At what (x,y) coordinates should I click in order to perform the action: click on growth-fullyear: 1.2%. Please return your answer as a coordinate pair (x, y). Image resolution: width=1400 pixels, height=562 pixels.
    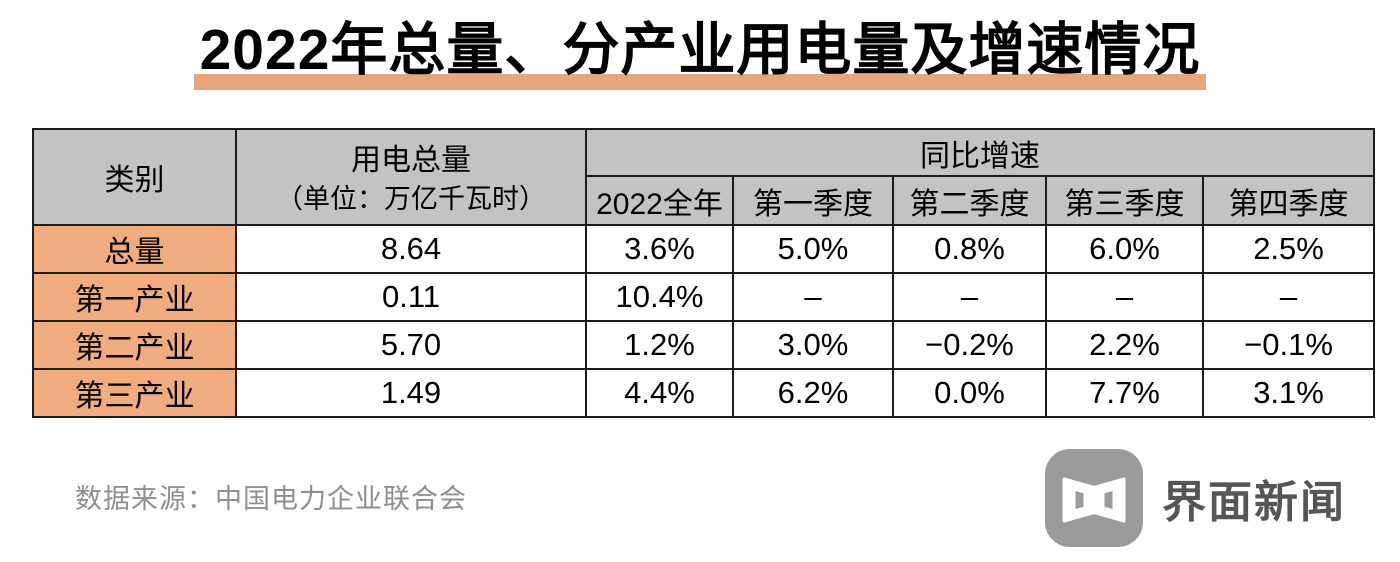
    Looking at the image, I should click on (659, 345).